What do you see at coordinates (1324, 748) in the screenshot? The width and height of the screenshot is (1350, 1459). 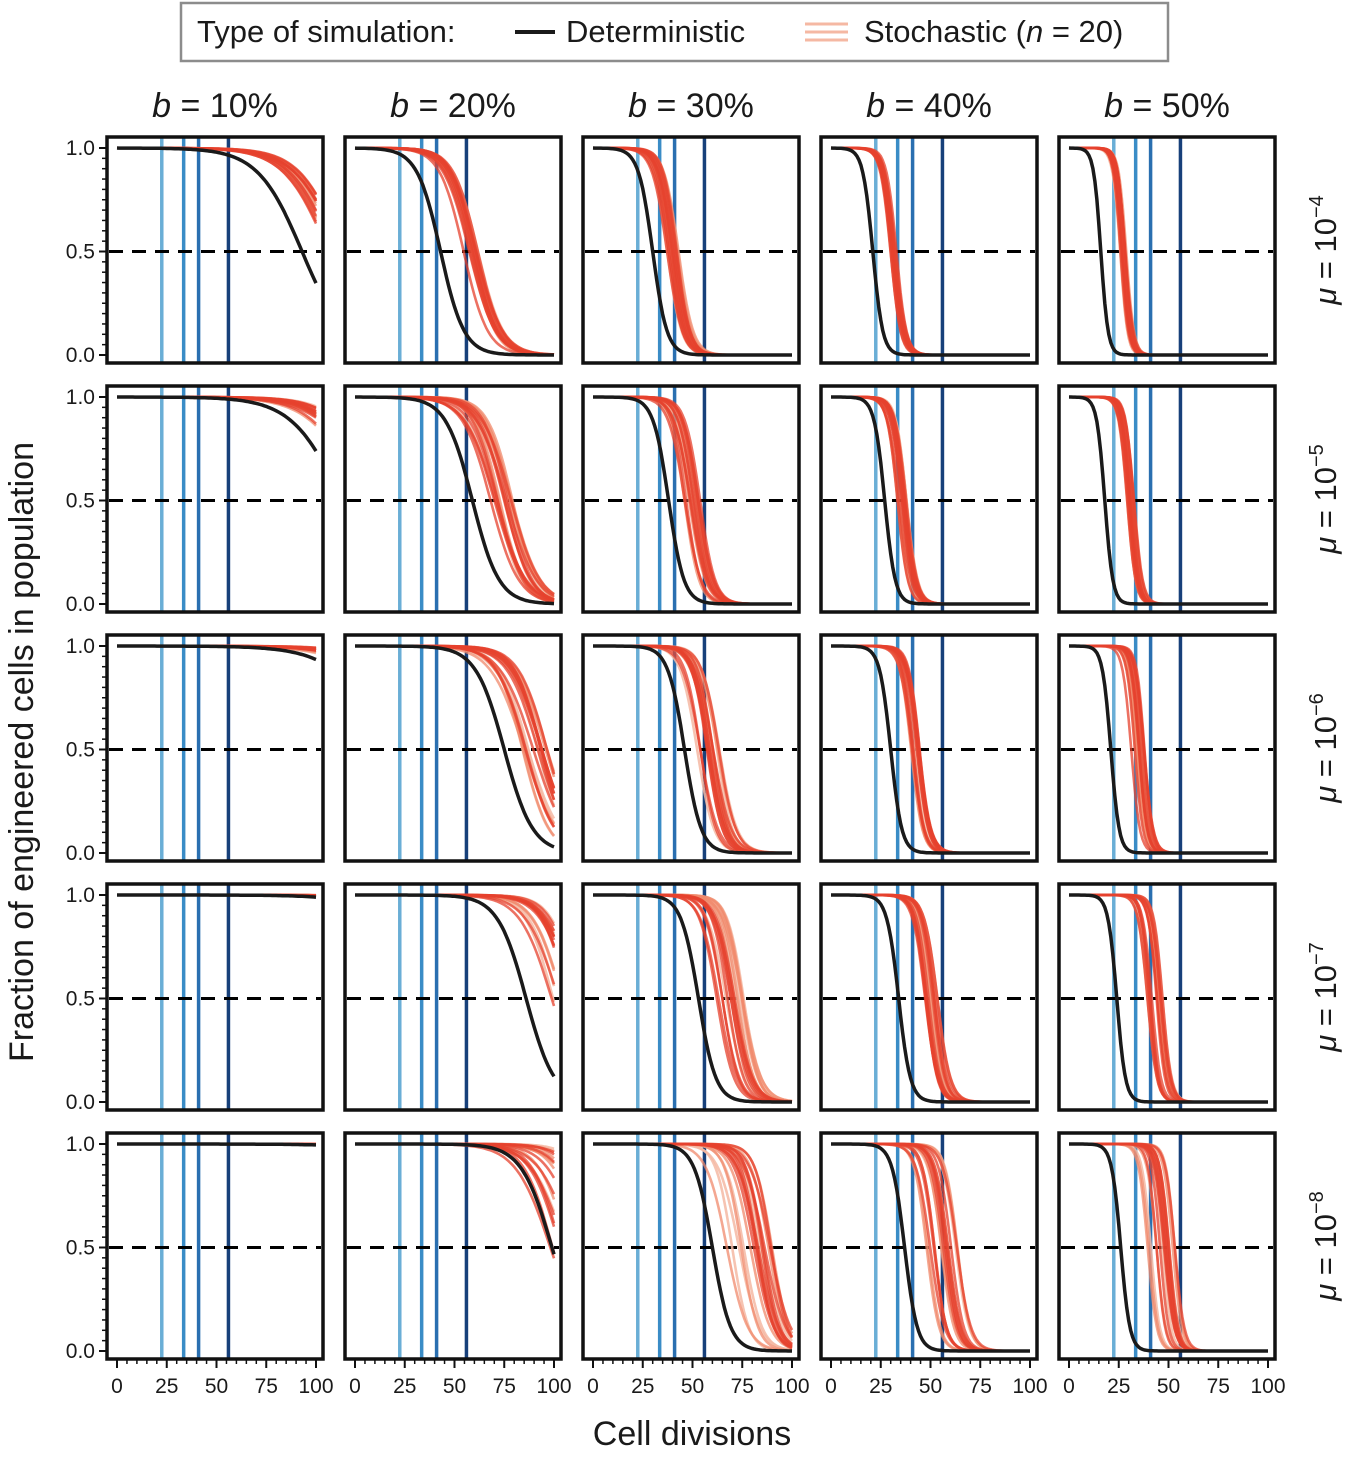 I see `row-headers: μ = 10−4 μ = 10−5 μ = 10−6 μ = 10−7 μ = 10−8` at bounding box center [1324, 748].